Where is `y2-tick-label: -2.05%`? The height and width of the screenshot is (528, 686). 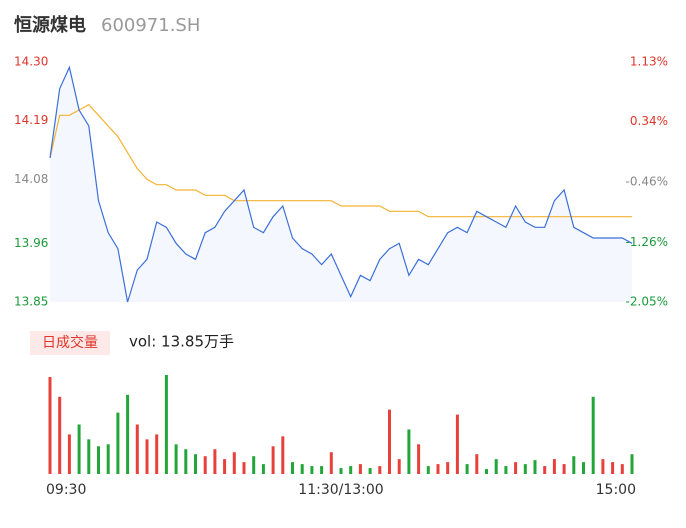
y2-tick-label: -2.05% is located at coordinates (647, 302).